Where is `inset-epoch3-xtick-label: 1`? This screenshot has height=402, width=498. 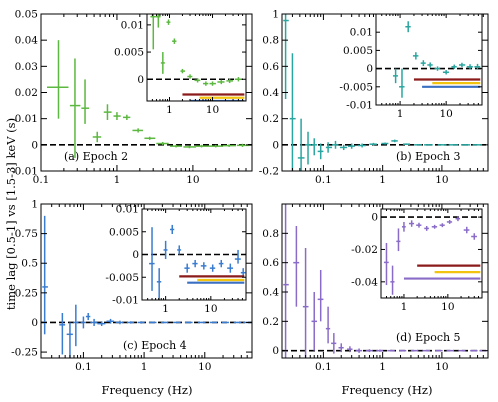 inset-epoch3-xtick-label: 1 is located at coordinates (400, 114).